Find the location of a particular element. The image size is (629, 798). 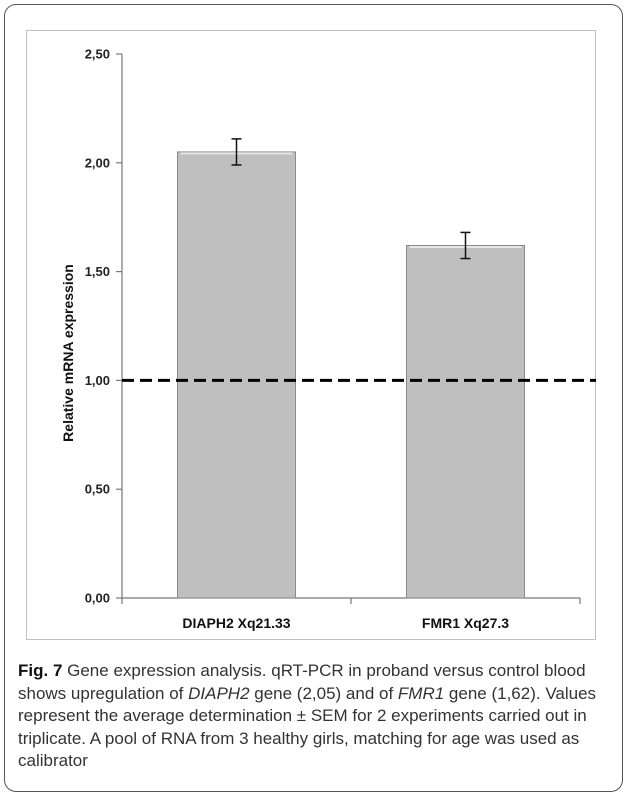

y-tick-label: 2,50 is located at coordinates (97, 54).